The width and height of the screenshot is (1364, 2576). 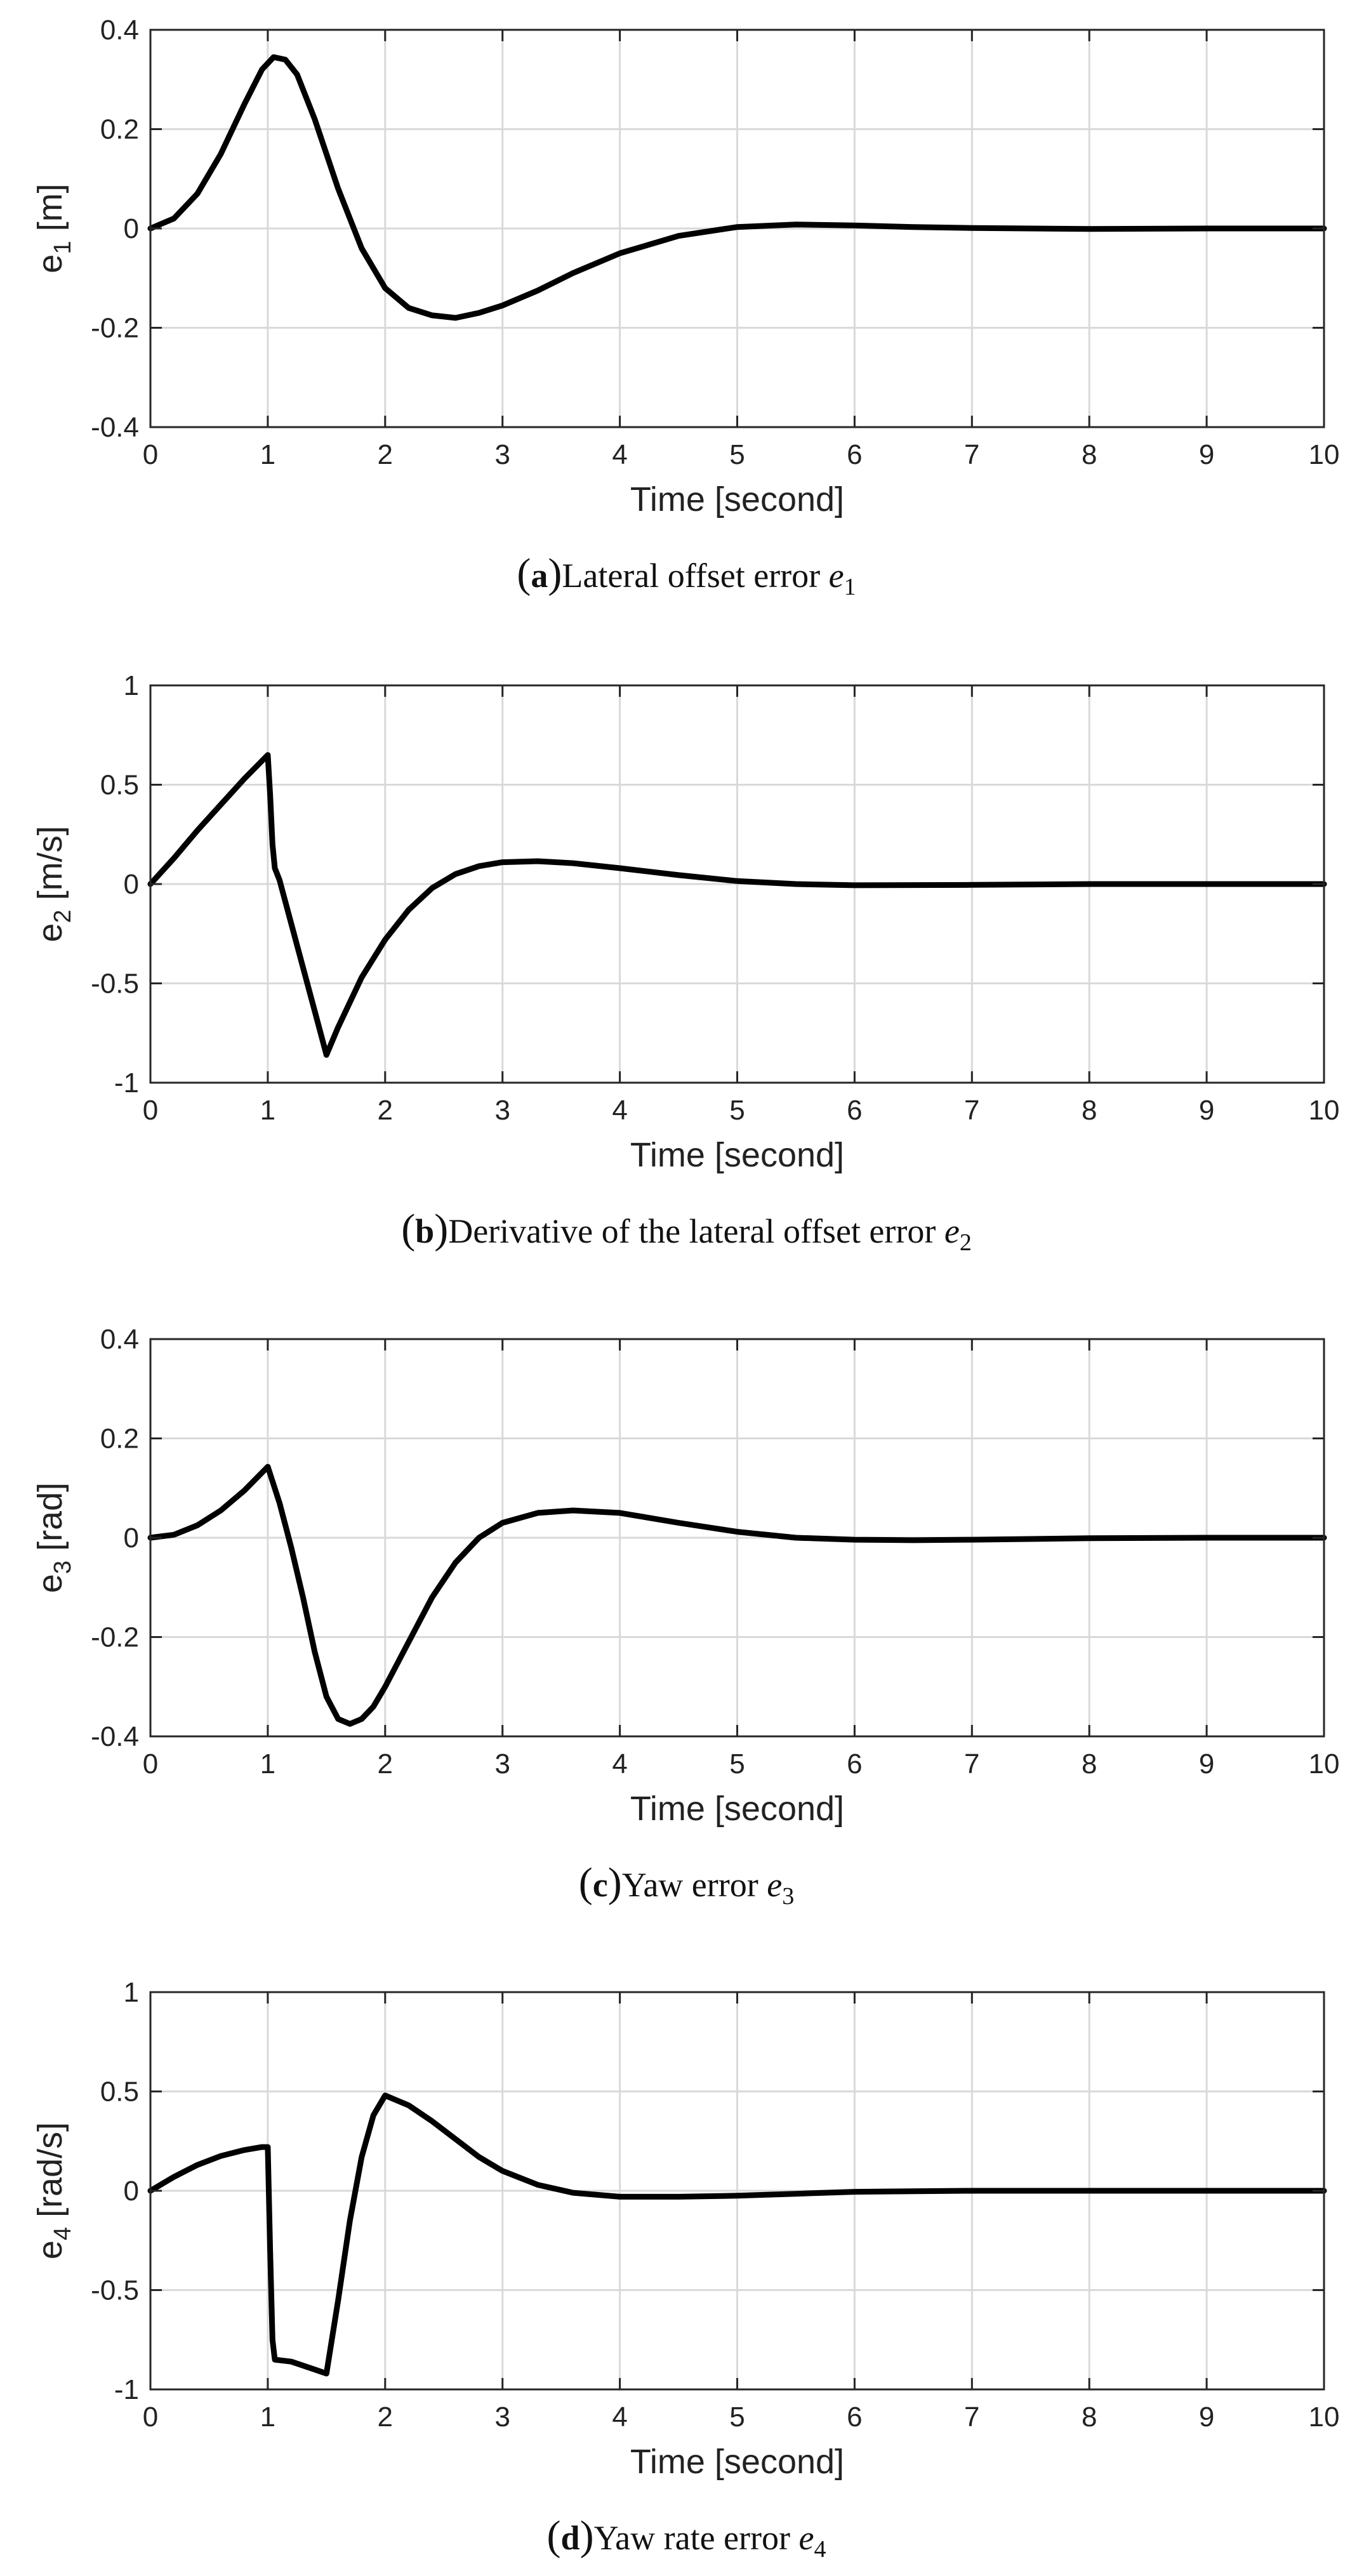 I want to click on y-axis-label-a: e1 [m], so click(x=53, y=228).